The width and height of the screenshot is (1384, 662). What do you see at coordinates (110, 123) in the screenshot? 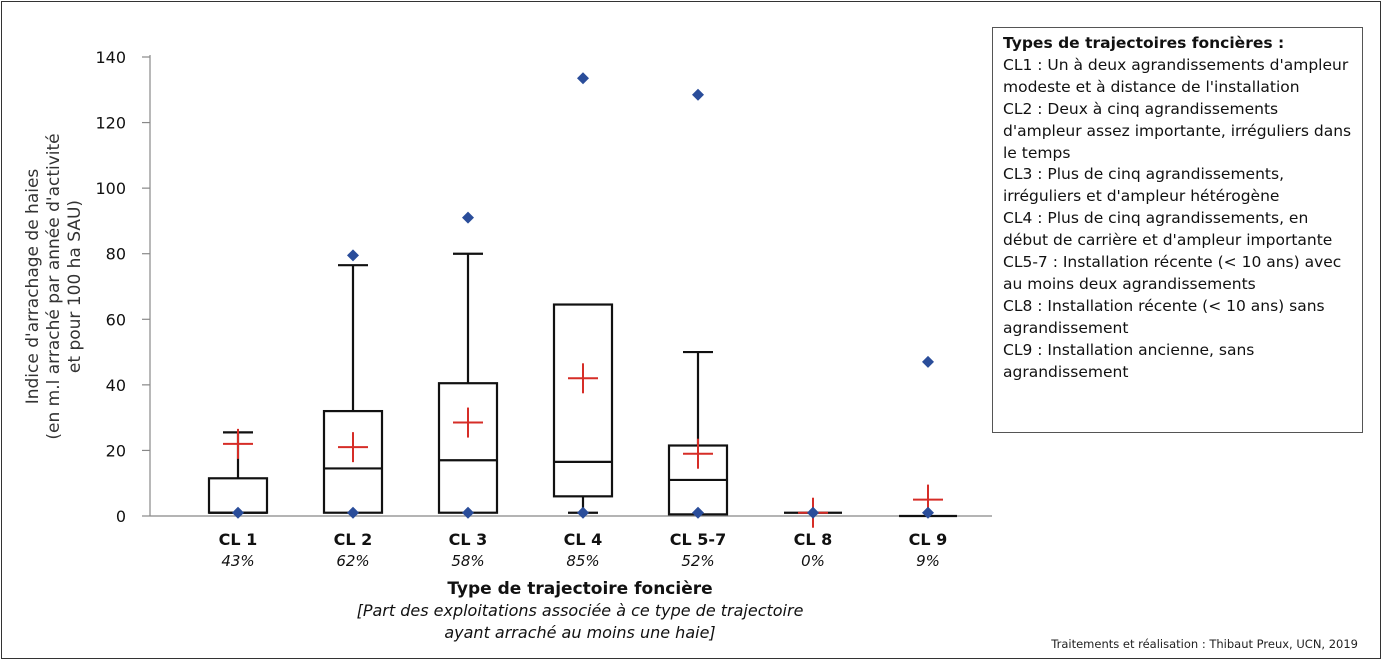
I see `y-tick-label: 120` at bounding box center [110, 123].